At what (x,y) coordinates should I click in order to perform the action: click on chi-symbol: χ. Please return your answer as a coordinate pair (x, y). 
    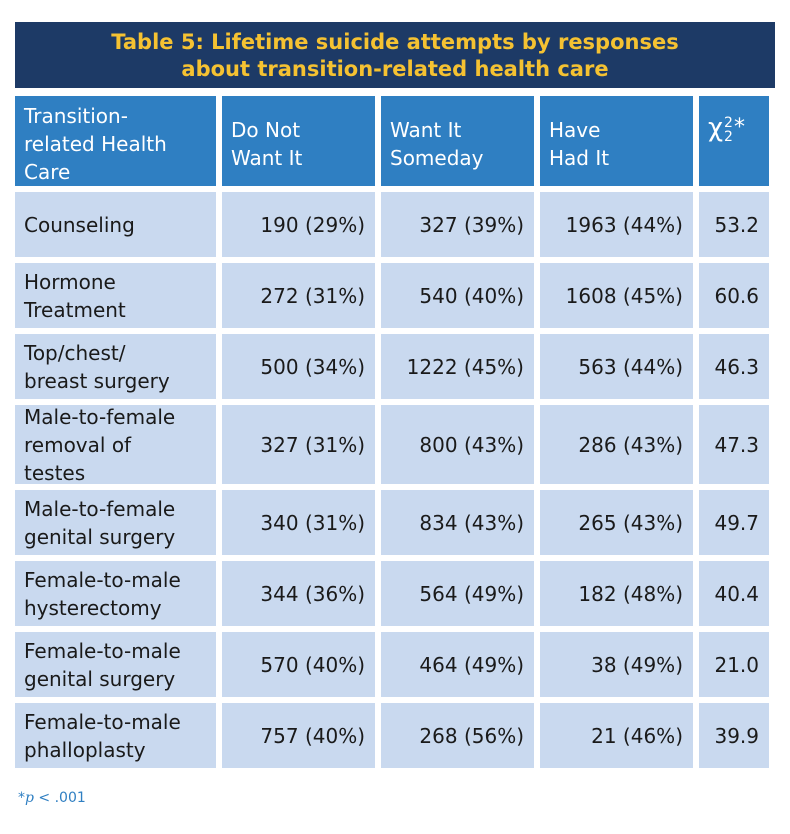
    Looking at the image, I should click on (716, 128).